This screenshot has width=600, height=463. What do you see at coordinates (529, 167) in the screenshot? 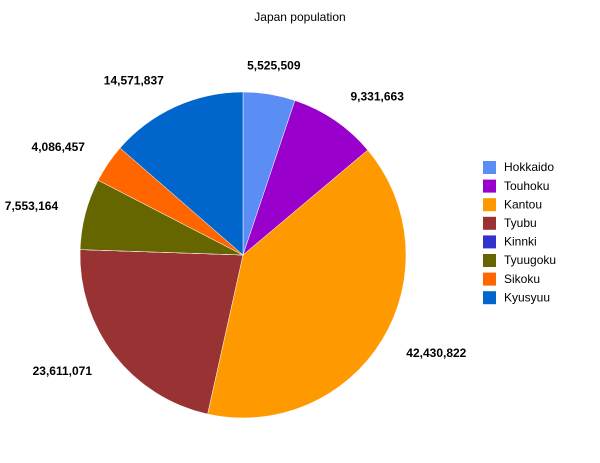
I see `legend-label: Hokkaido` at bounding box center [529, 167].